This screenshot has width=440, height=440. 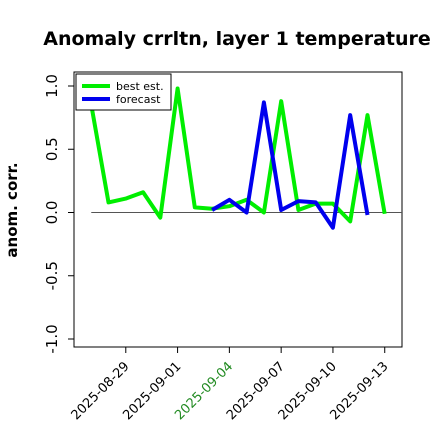 I want to click on legend-label: forecast, so click(x=138, y=99).